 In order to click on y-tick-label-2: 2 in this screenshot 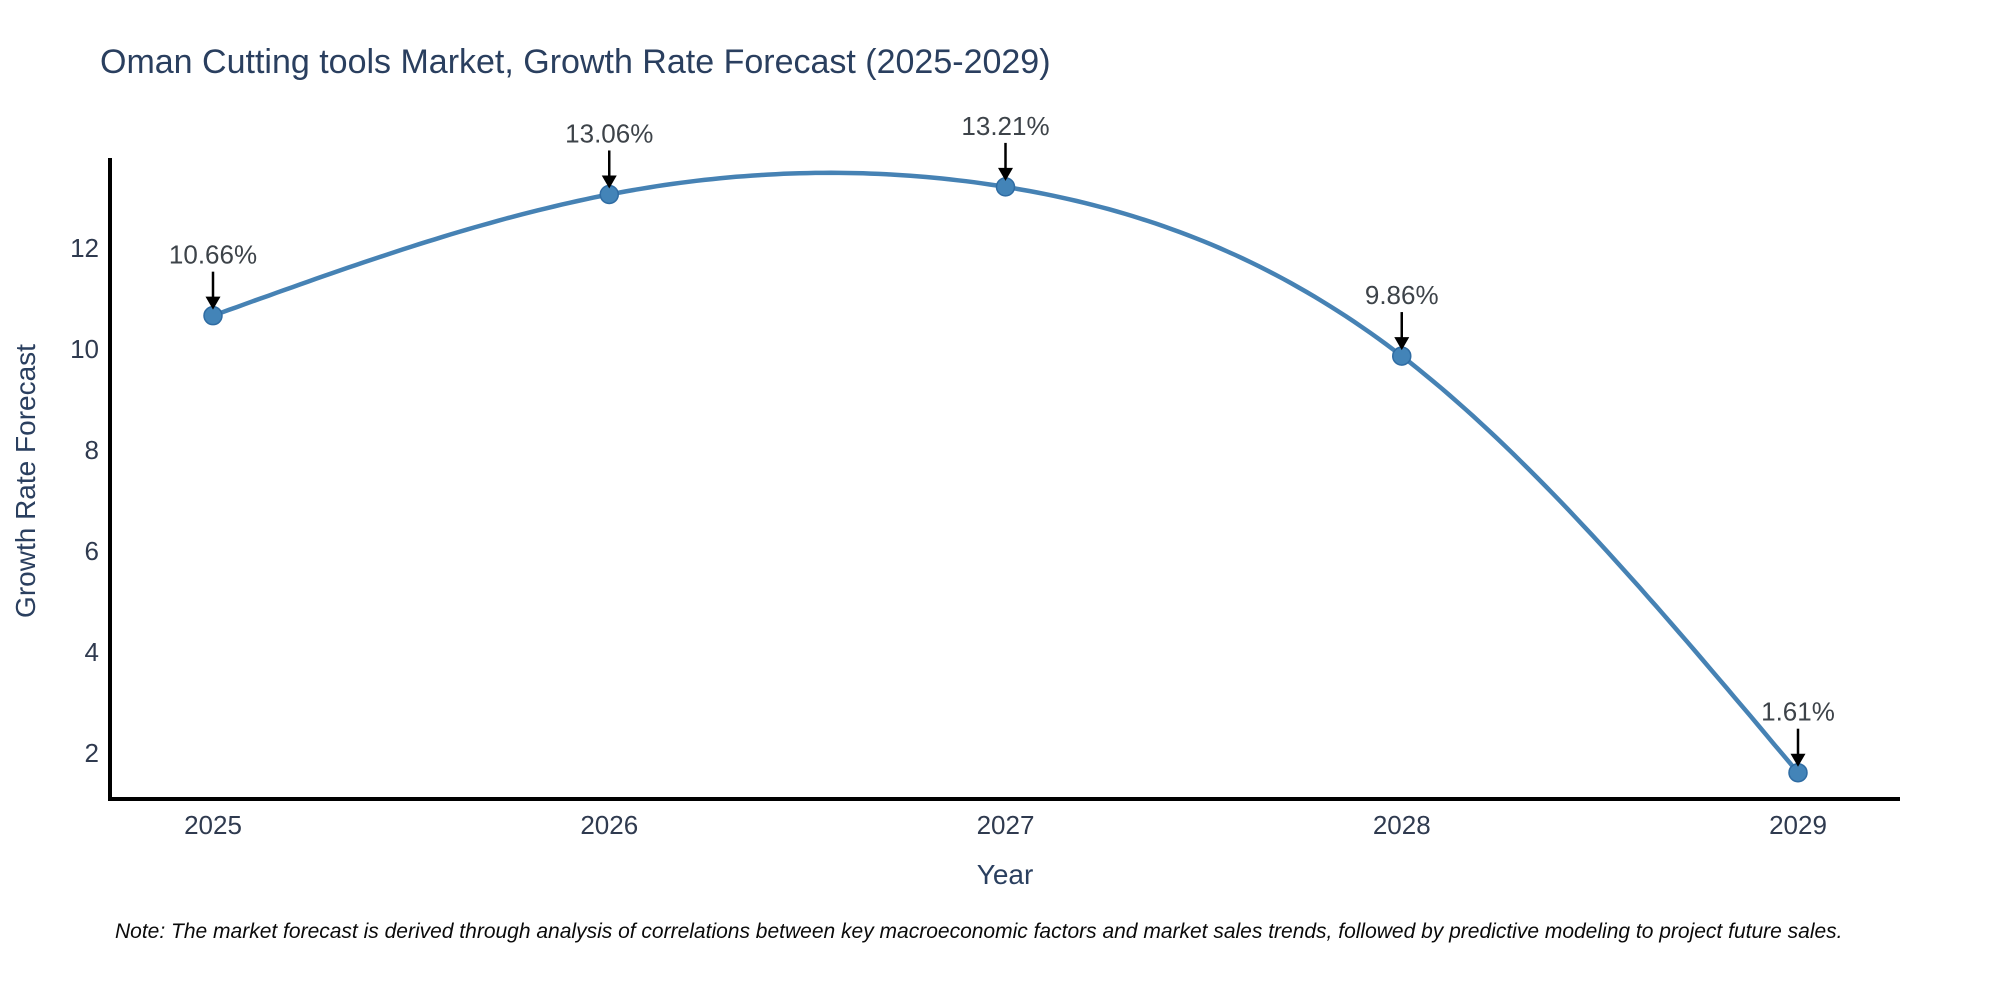, I will do `click(92, 753)`.